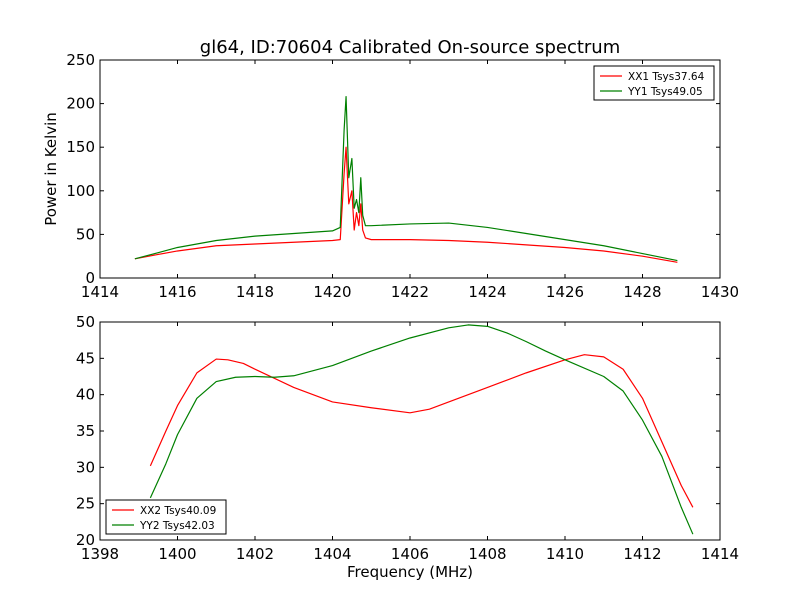  I want to click on y-tick-label: 25, so click(85, 504).